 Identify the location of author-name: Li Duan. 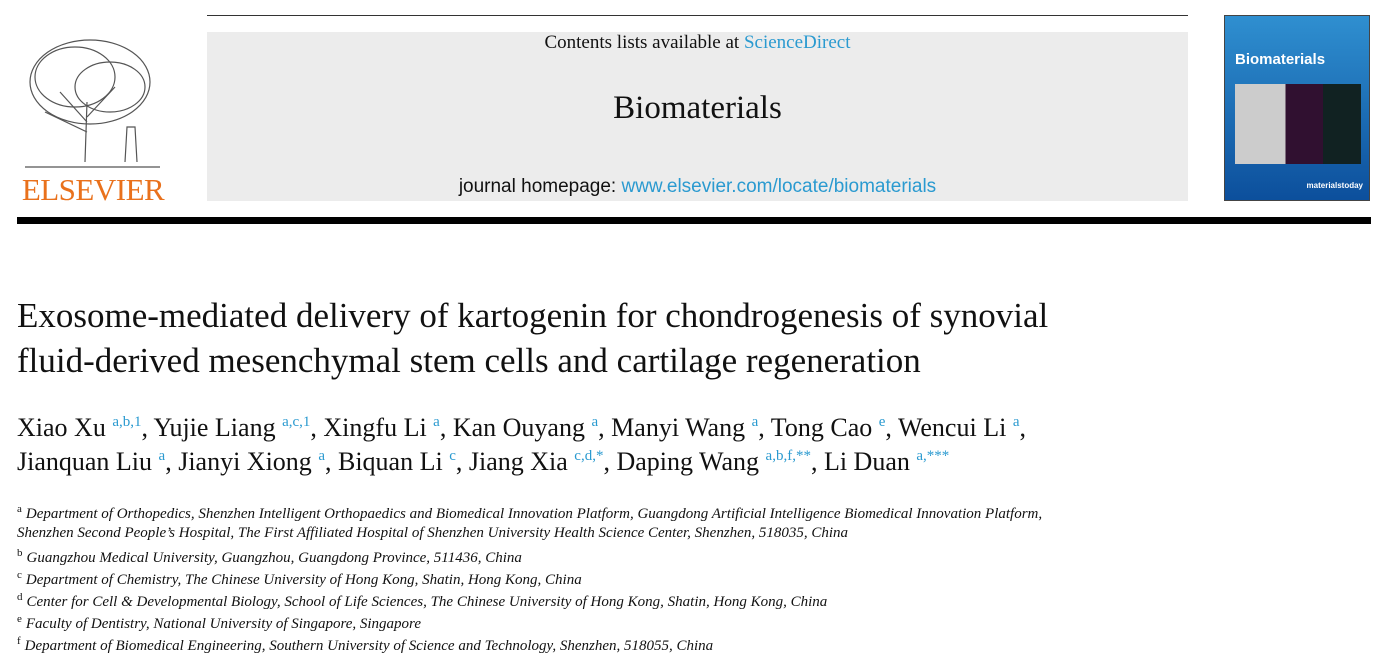
(866, 461).